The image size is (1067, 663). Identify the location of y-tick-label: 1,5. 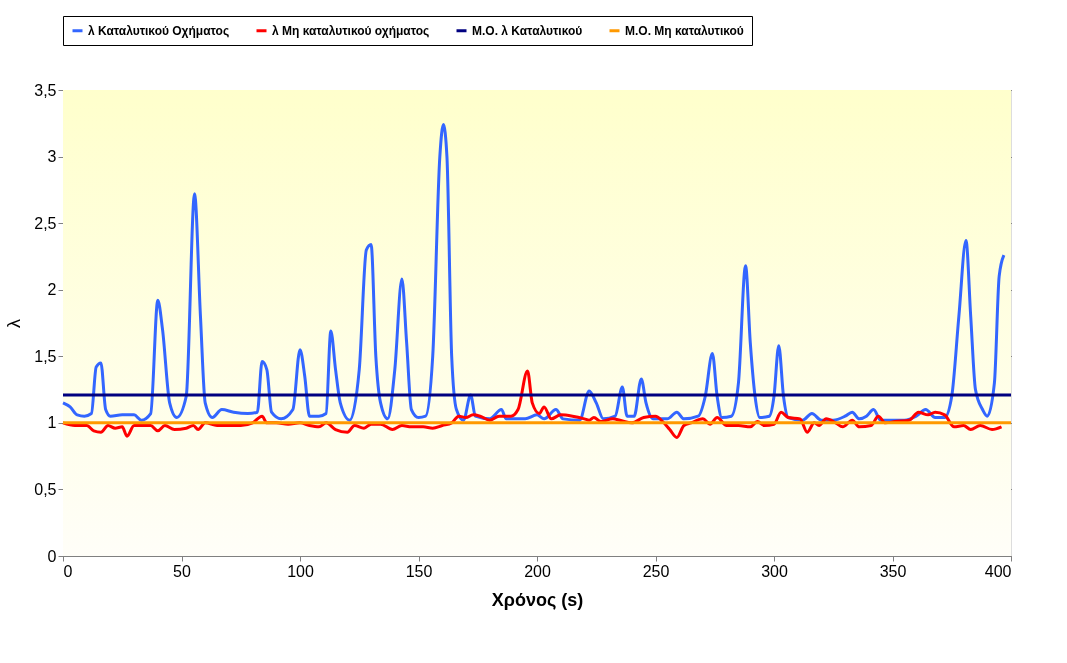
(45, 356).